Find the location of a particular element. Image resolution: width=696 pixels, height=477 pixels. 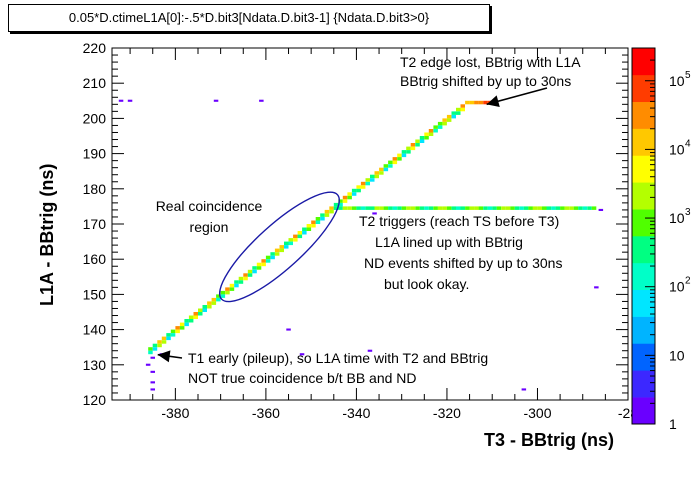

x-tick-label: -320 is located at coordinates (447, 413).